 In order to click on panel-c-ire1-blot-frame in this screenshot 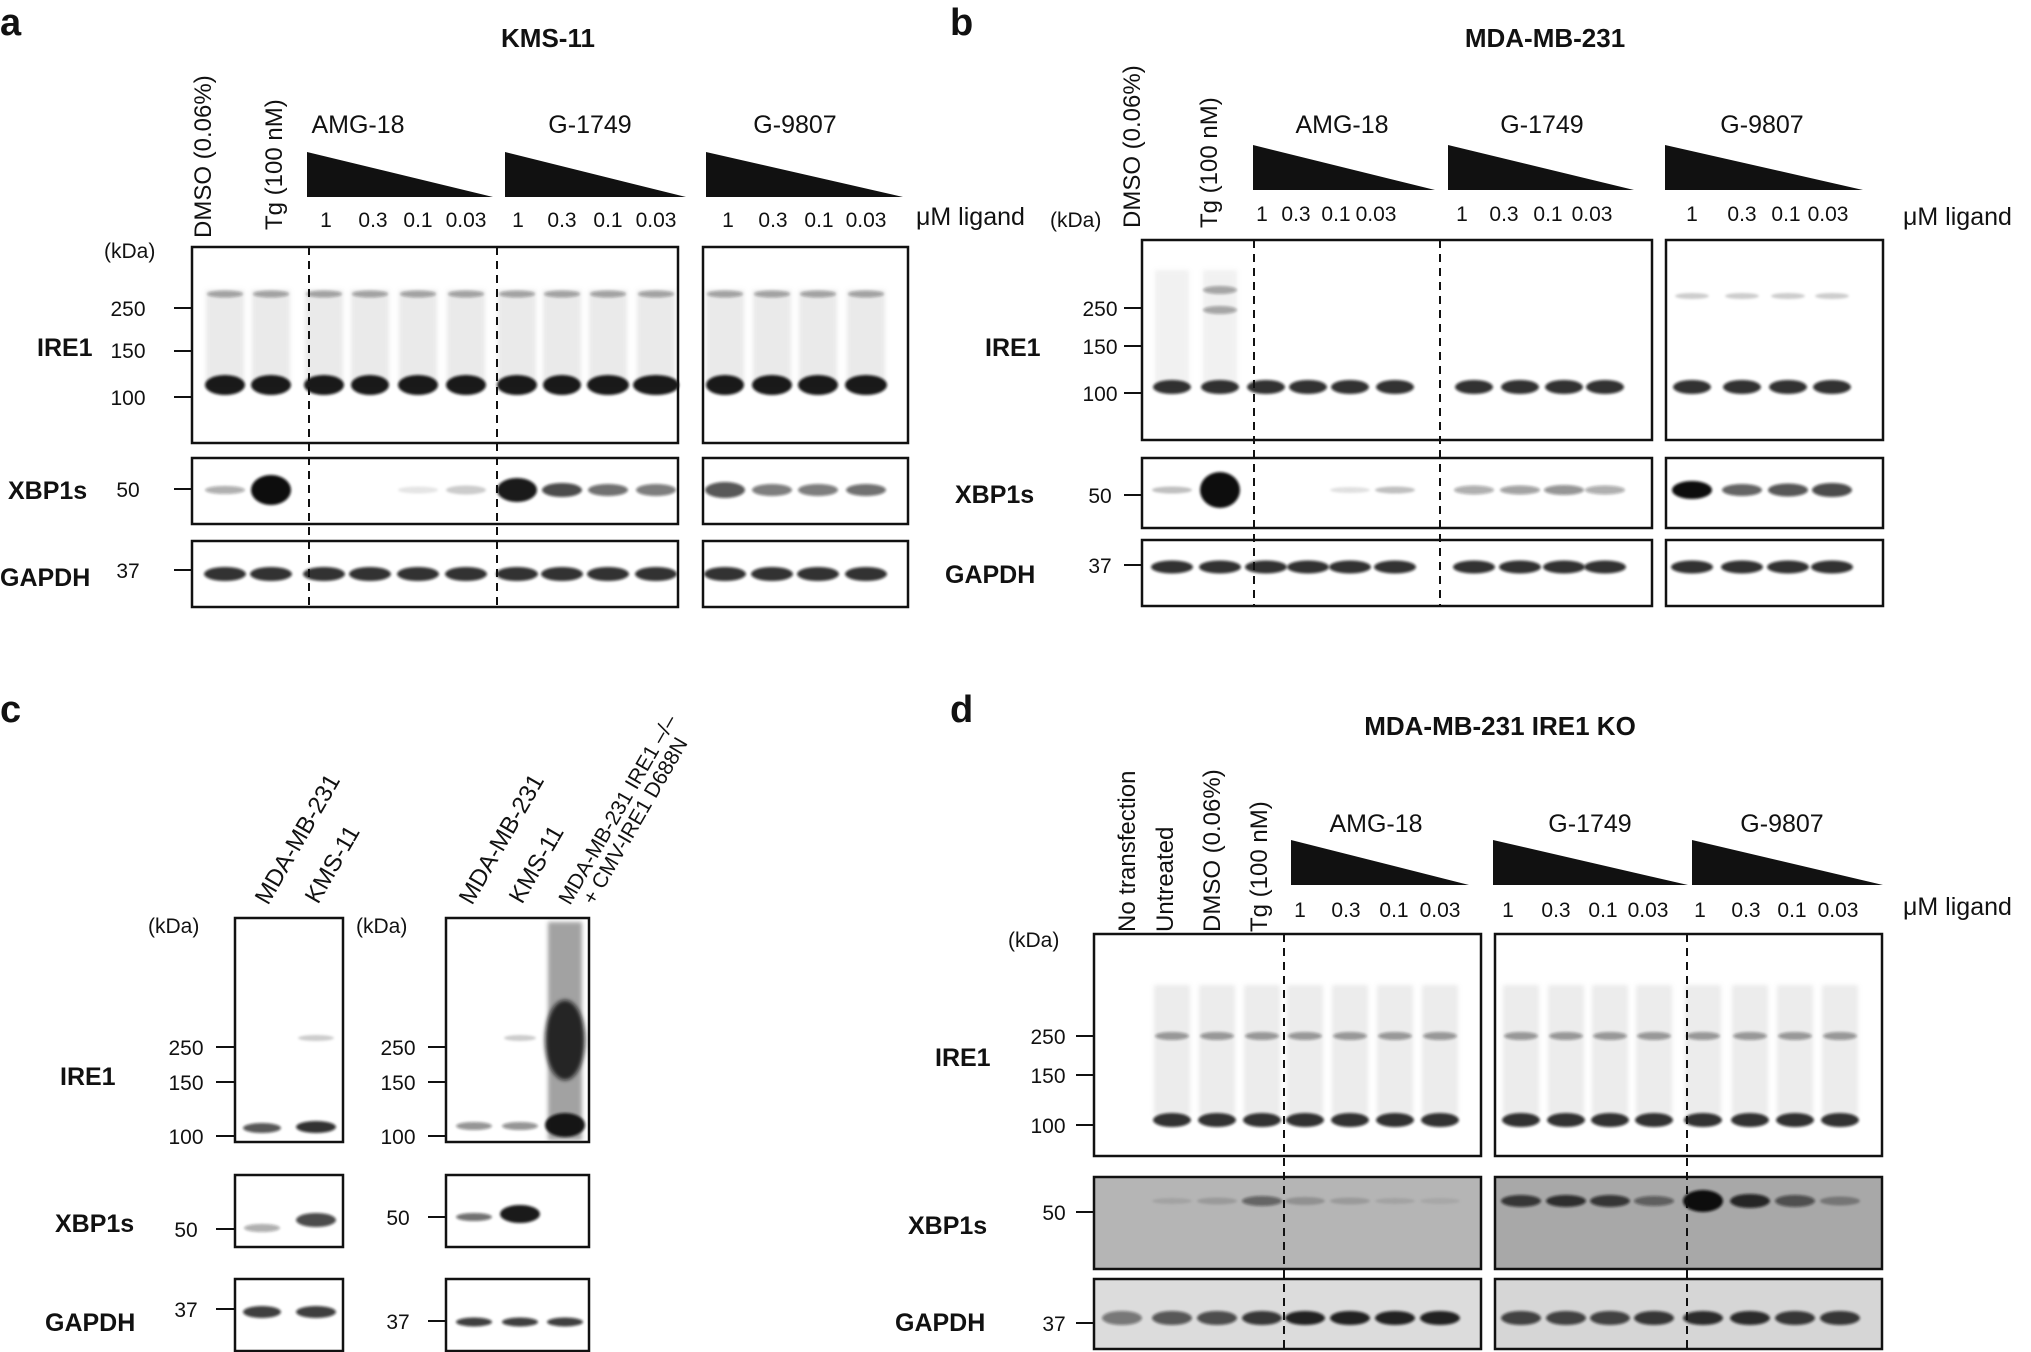, I will do `click(289, 1030)`.